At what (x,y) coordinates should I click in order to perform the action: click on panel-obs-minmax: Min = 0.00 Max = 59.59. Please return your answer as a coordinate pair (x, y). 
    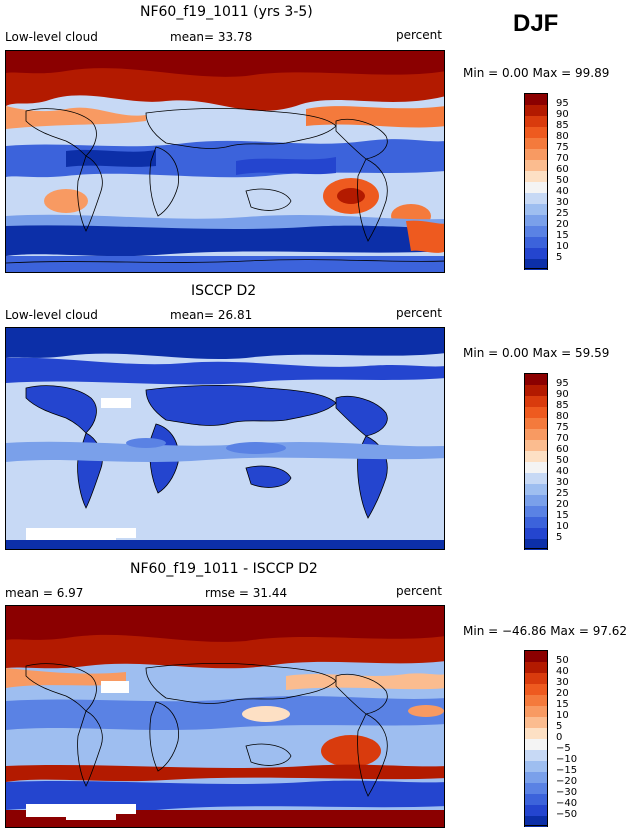
    Looking at the image, I should click on (536, 353).